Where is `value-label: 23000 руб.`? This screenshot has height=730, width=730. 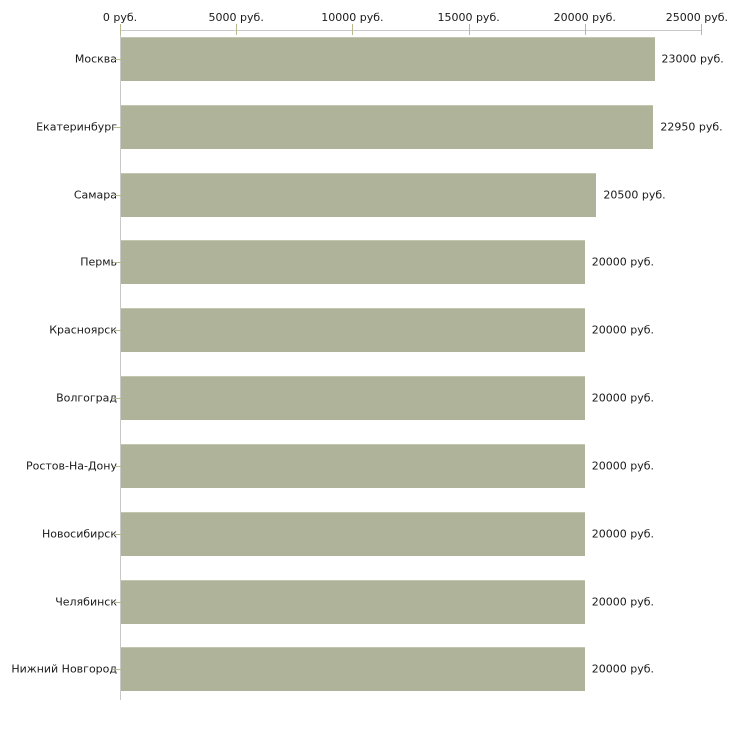 value-label: 23000 руб. is located at coordinates (692, 59).